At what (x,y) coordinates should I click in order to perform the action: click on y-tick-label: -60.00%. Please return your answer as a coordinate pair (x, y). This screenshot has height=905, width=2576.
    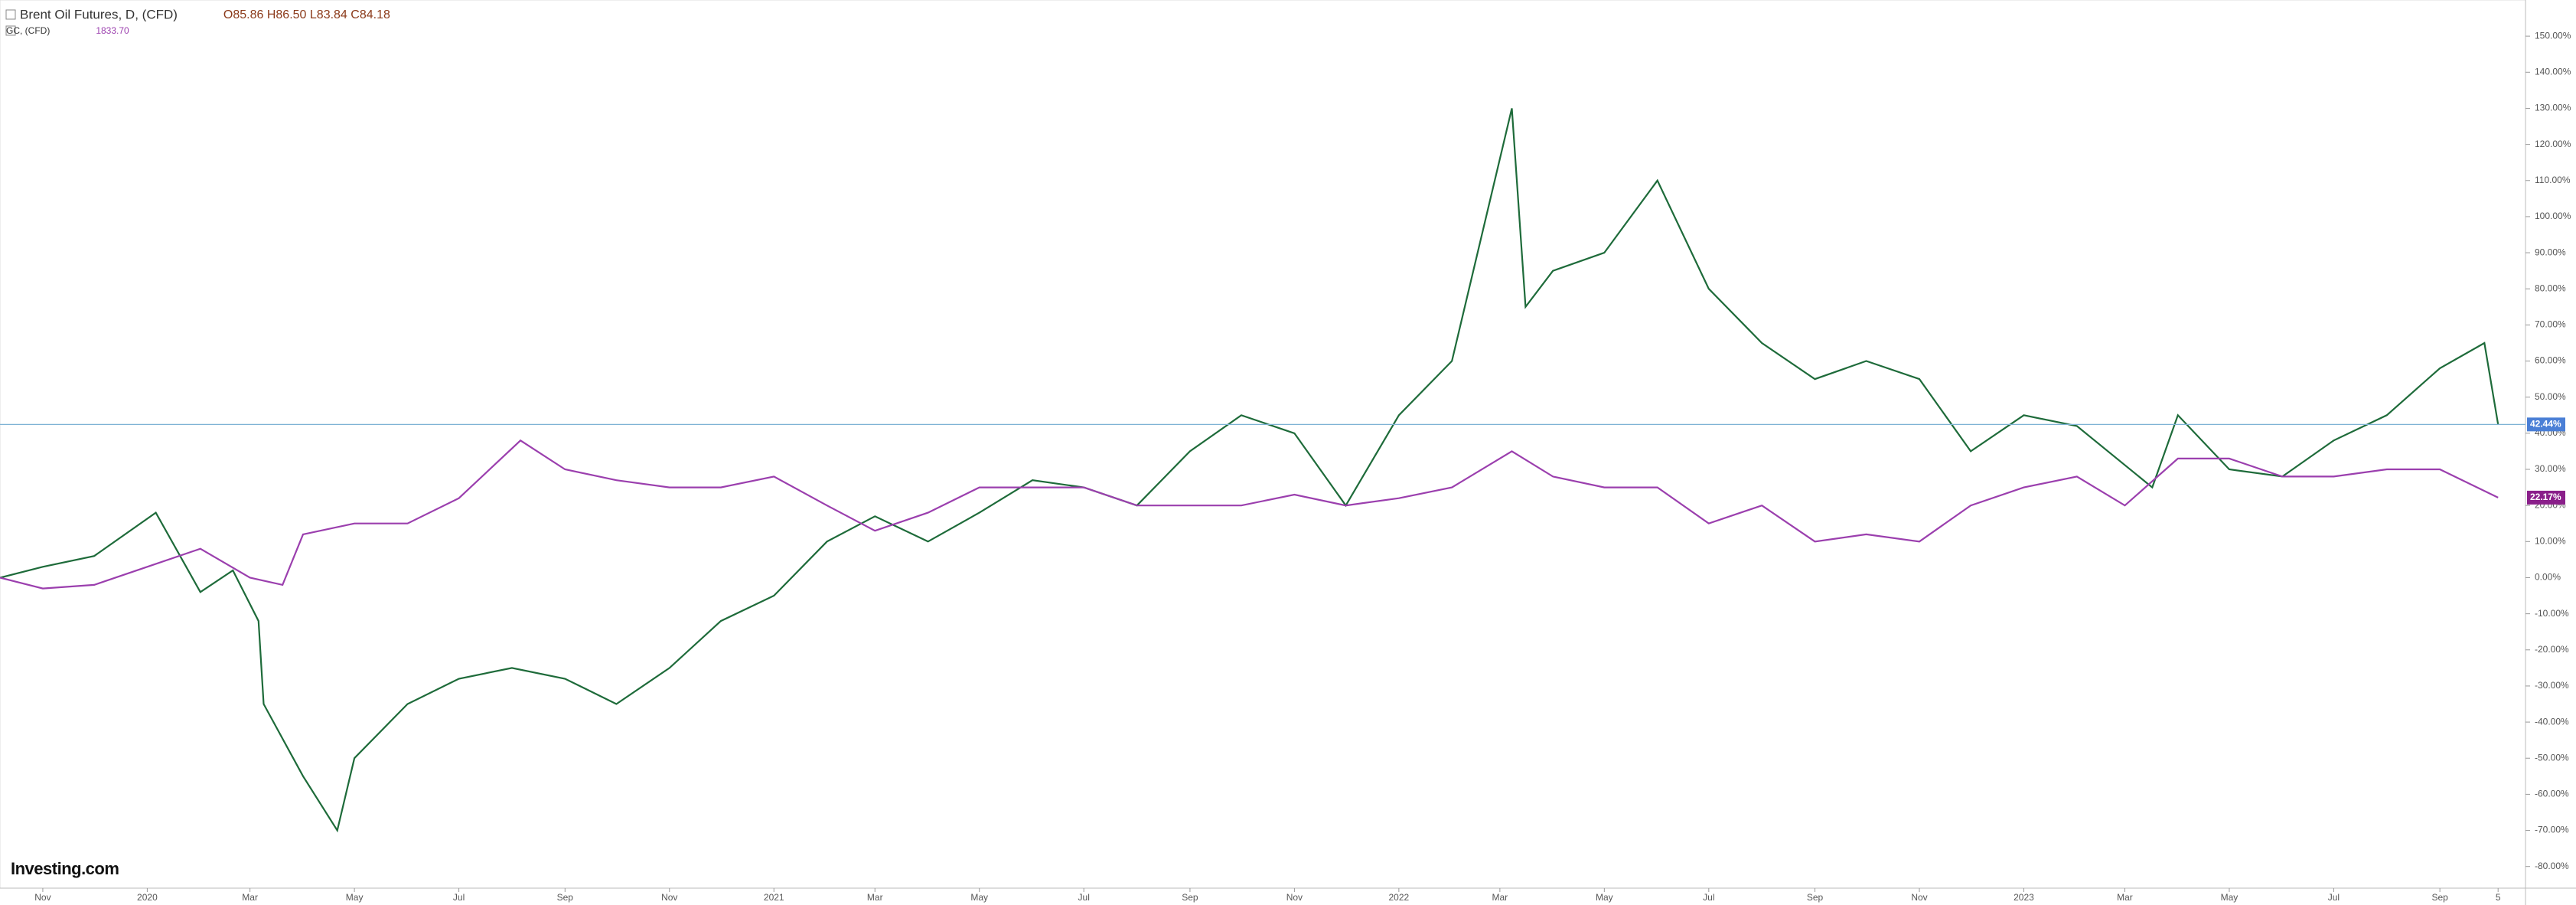
    Looking at the image, I should click on (2552, 794).